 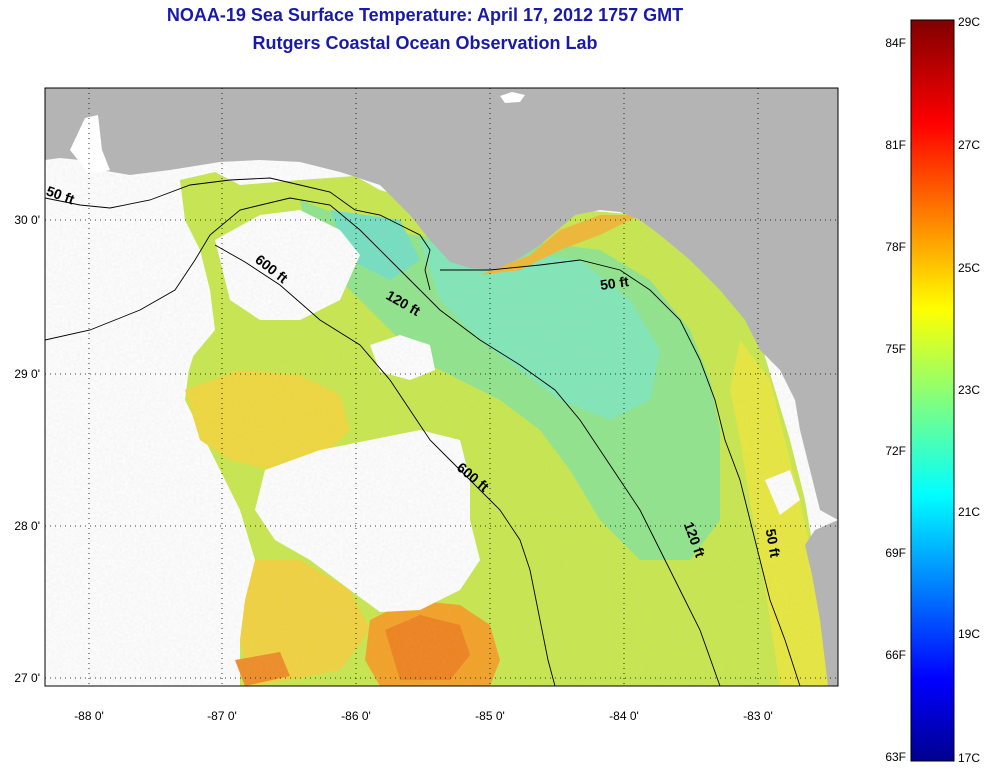 I want to click on longitude-label: -83 0', so click(x=758, y=716).